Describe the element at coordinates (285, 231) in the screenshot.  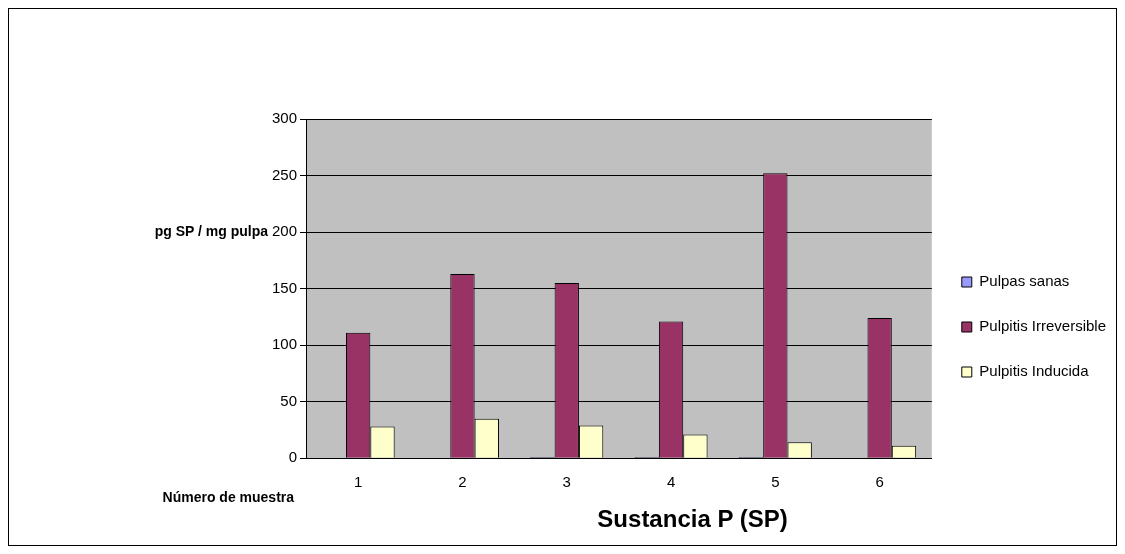
I see `y-tick-label: 200` at that location.